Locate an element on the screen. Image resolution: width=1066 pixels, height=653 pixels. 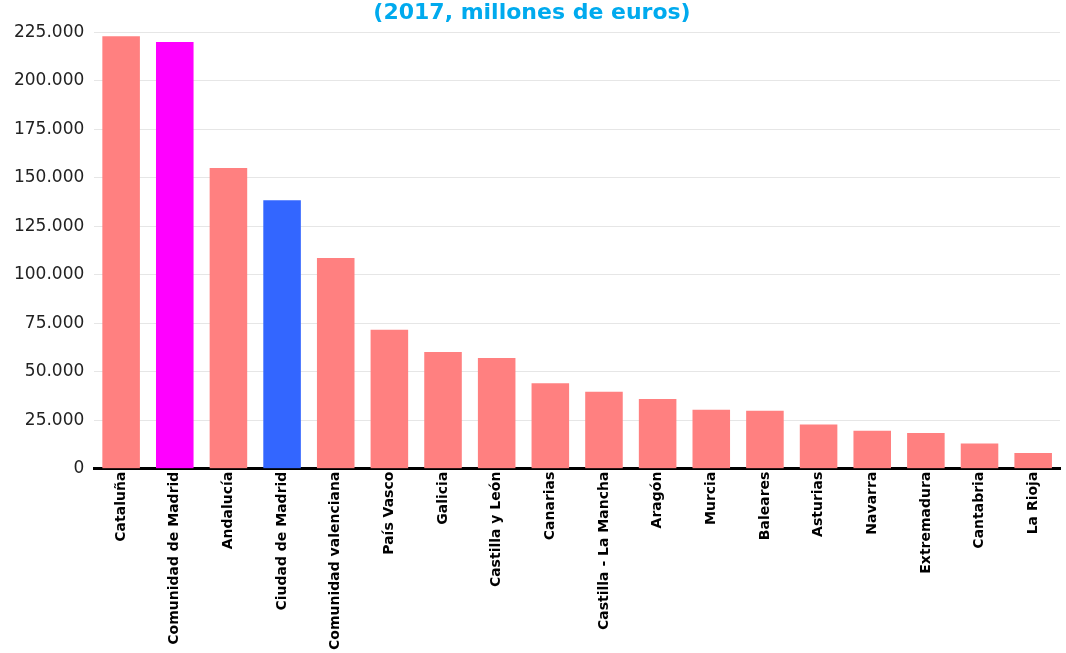
x-tick-label: Galicia is located at coordinates (441, 498).